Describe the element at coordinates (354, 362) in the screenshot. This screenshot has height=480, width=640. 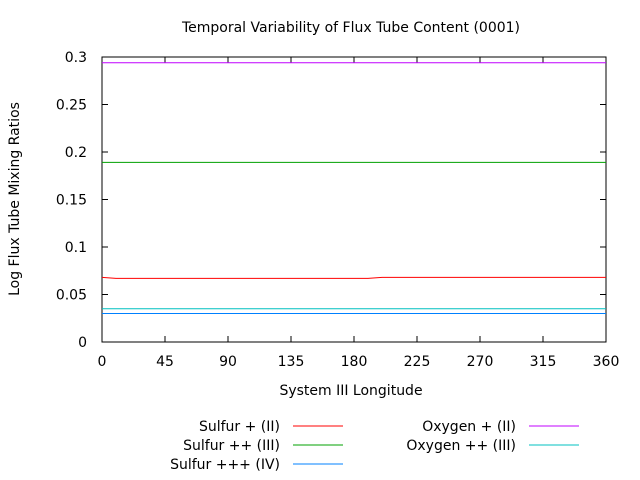
I see `x-tick-label: 180` at that location.